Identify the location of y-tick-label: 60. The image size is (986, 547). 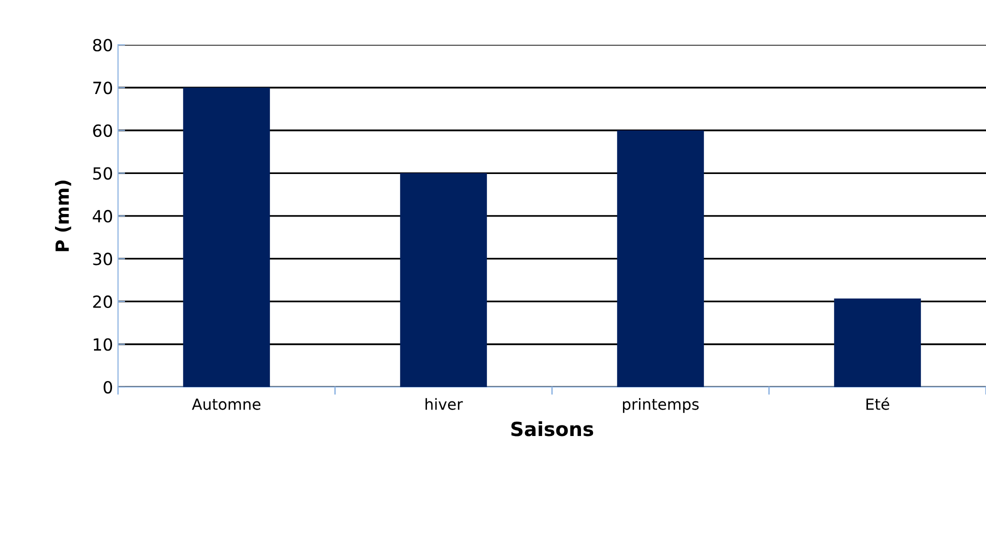
(102, 130).